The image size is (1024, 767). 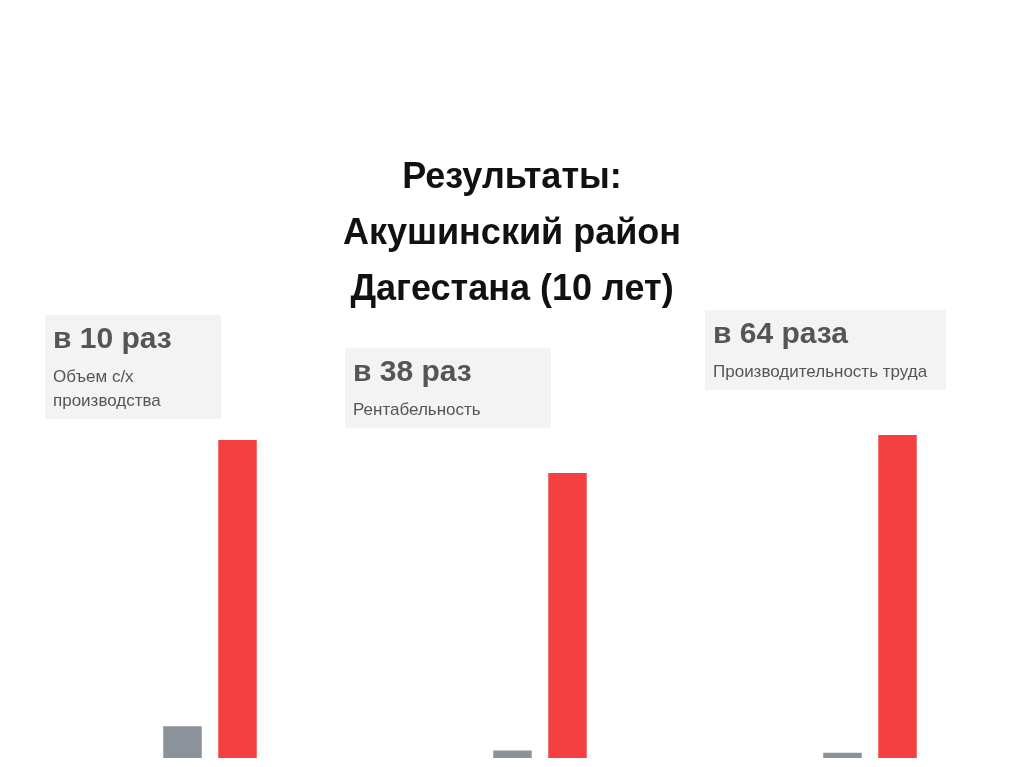 What do you see at coordinates (113, 338) in the screenshot?
I see `chart-title: в 10 раз` at bounding box center [113, 338].